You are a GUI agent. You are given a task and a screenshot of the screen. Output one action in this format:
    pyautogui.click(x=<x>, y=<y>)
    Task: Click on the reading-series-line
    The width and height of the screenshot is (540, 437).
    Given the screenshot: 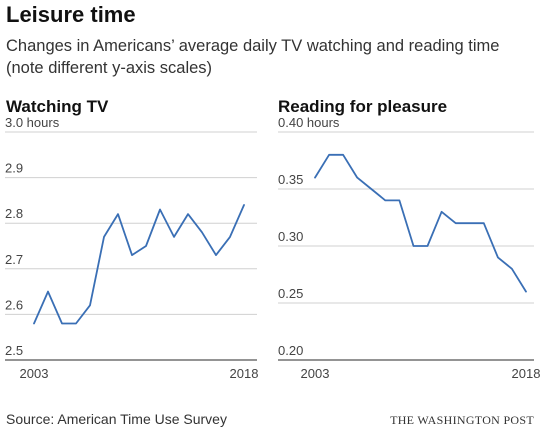 What is the action you would take?
    pyautogui.click(x=420, y=223)
    